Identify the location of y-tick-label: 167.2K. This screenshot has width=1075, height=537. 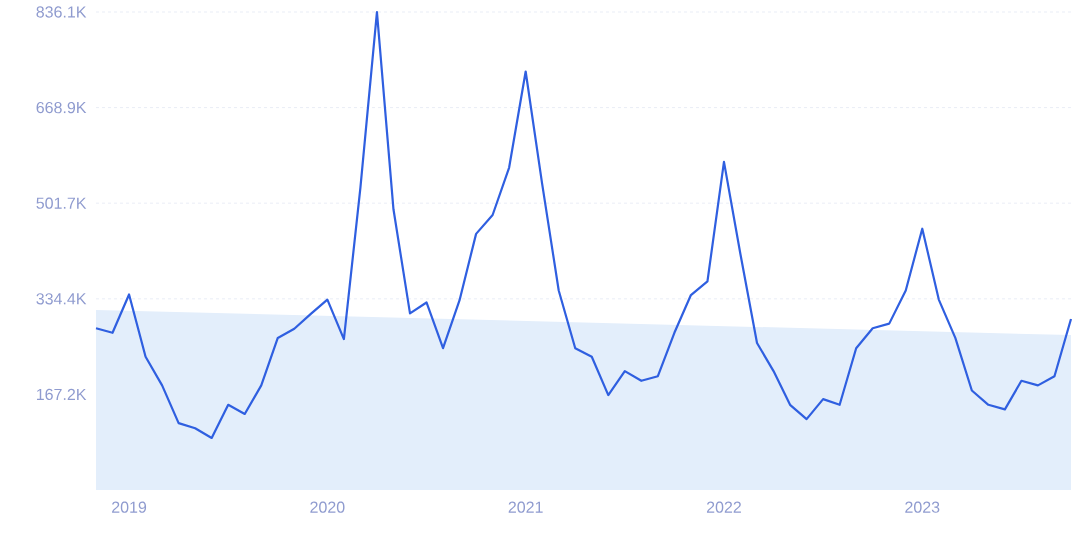
(61, 394).